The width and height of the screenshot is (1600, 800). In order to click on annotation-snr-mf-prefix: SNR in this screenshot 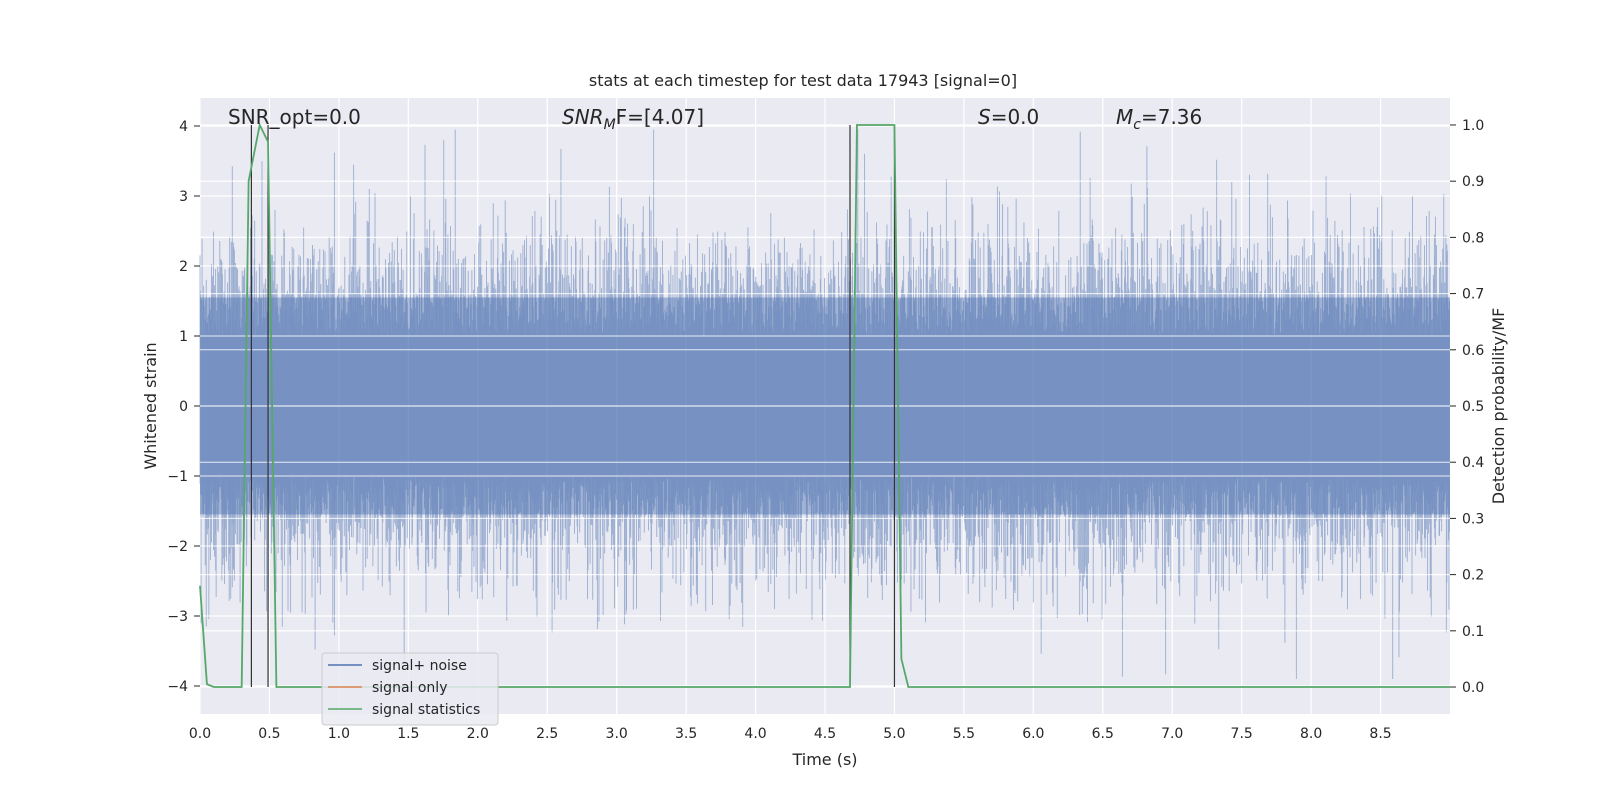, I will do `click(583, 117)`.